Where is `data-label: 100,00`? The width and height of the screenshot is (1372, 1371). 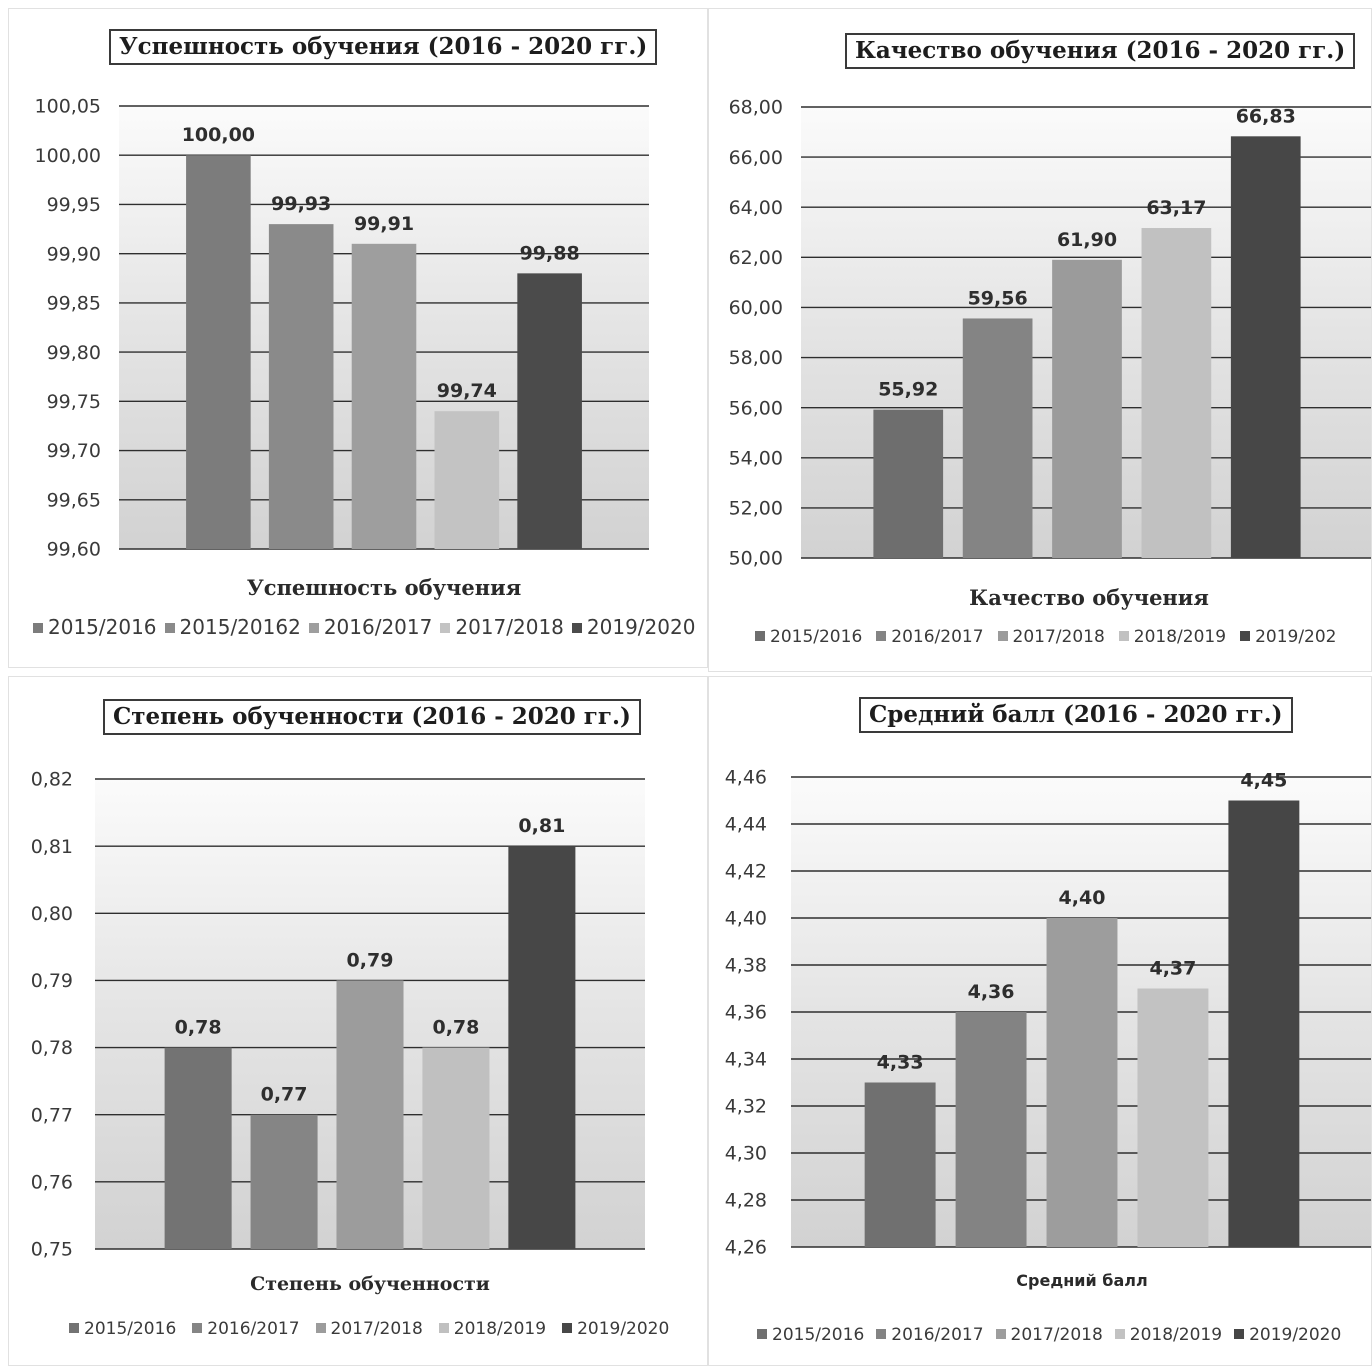
data-label: 100,00 is located at coordinates (218, 135).